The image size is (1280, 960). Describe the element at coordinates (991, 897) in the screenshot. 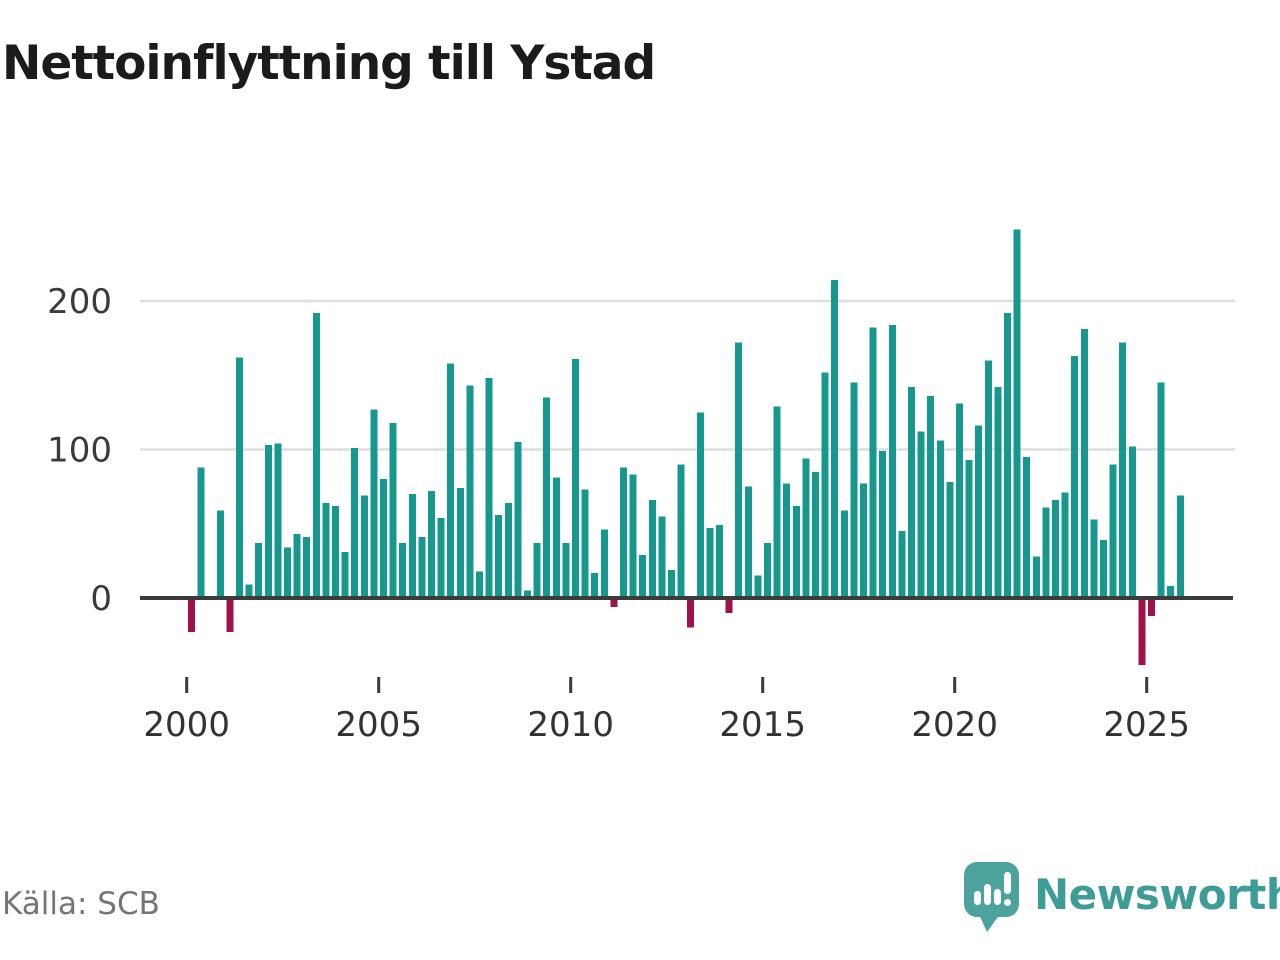

I see `newsworthy-logo-icon` at that location.